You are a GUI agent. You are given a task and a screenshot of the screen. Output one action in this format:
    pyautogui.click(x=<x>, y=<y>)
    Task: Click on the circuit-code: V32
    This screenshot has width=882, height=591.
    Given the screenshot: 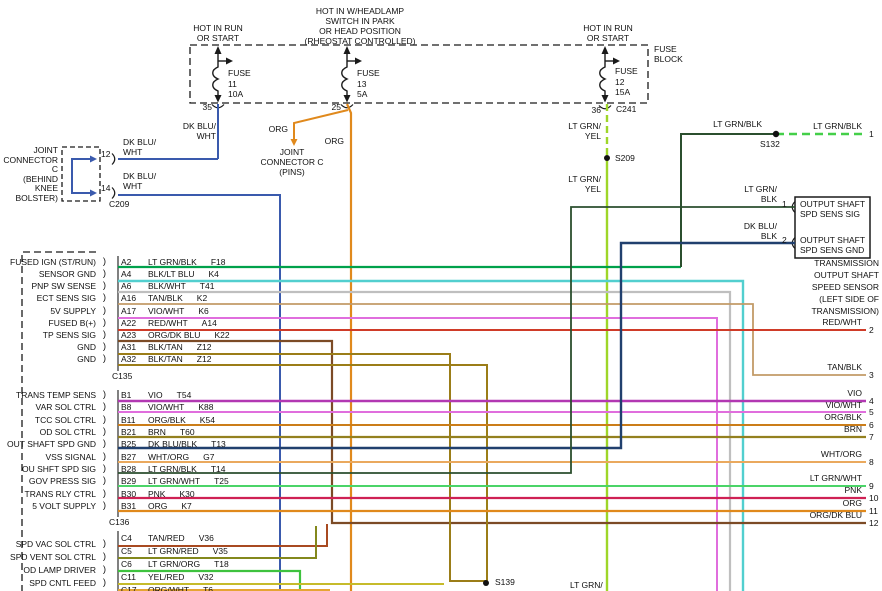 What is the action you would take?
    pyautogui.click(x=206, y=576)
    